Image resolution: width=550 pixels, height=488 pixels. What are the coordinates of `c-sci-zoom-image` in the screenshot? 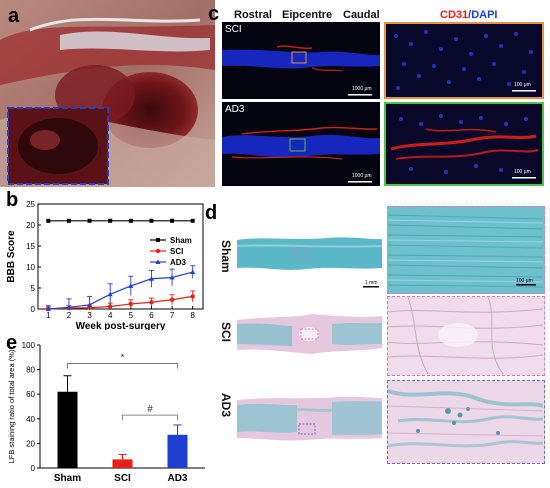 It's located at (465, 61).